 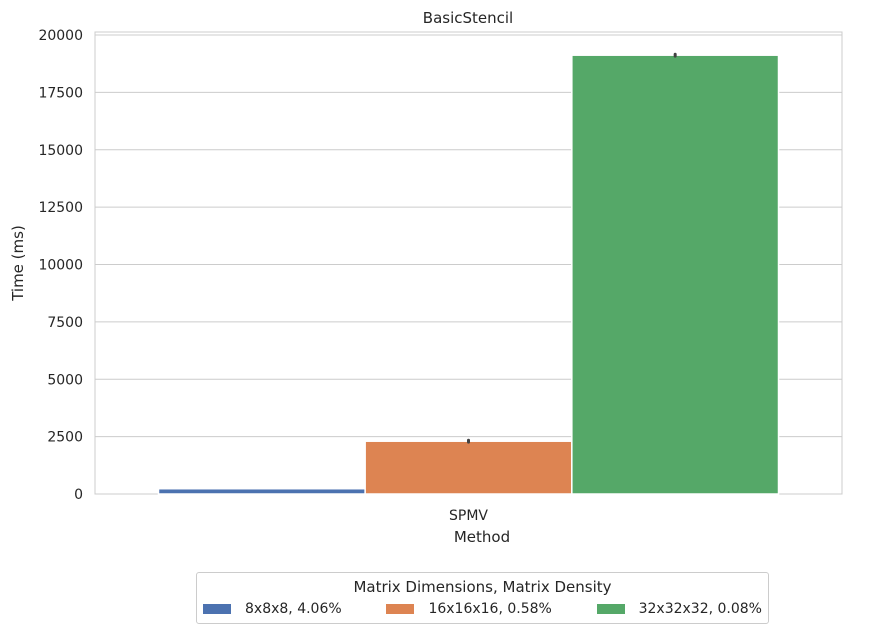 What do you see at coordinates (610, 609) in the screenshot?
I see `legend-swatch-32x32x32` at bounding box center [610, 609].